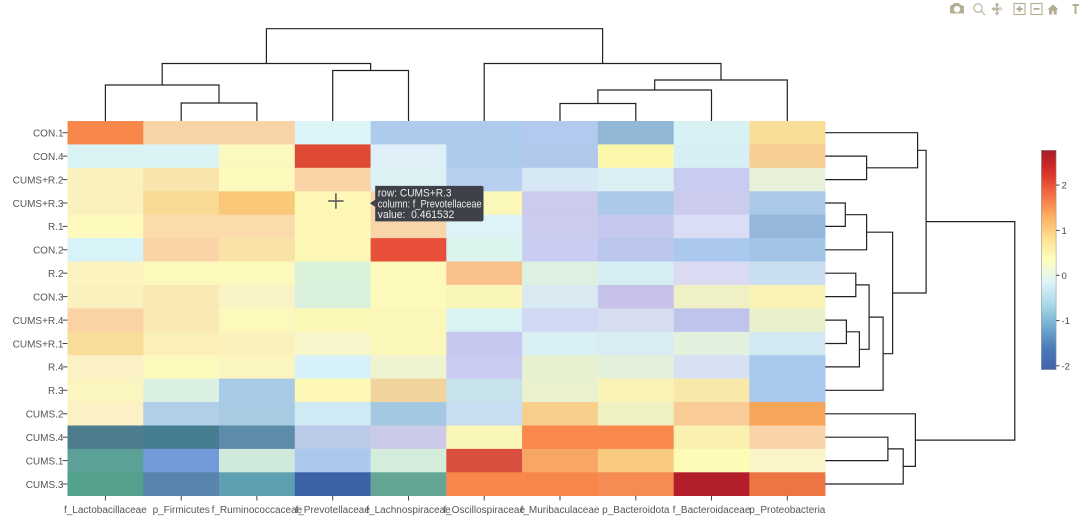  What do you see at coordinates (38, 180) in the screenshot?
I see `svg-text: CUMS+R.2` at bounding box center [38, 180].